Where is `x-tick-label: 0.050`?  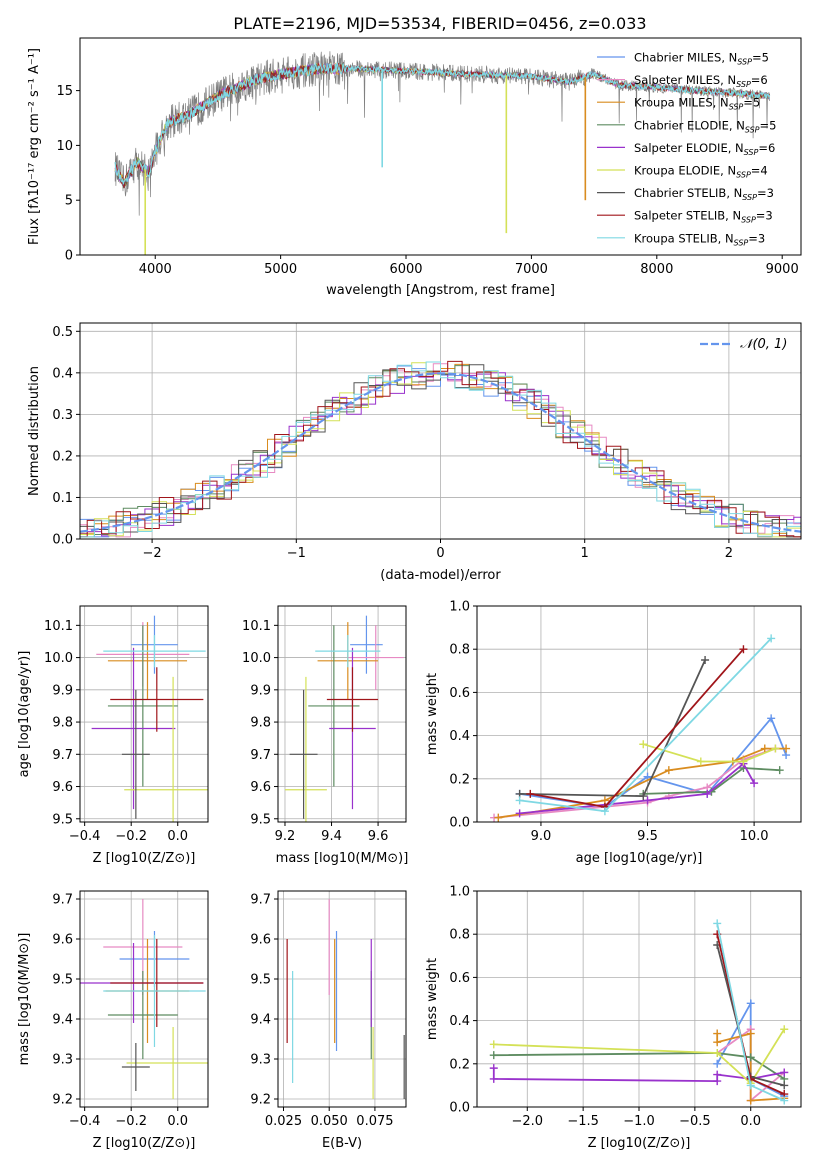
x-tick-label: 0.050 is located at coordinates (329, 1121).